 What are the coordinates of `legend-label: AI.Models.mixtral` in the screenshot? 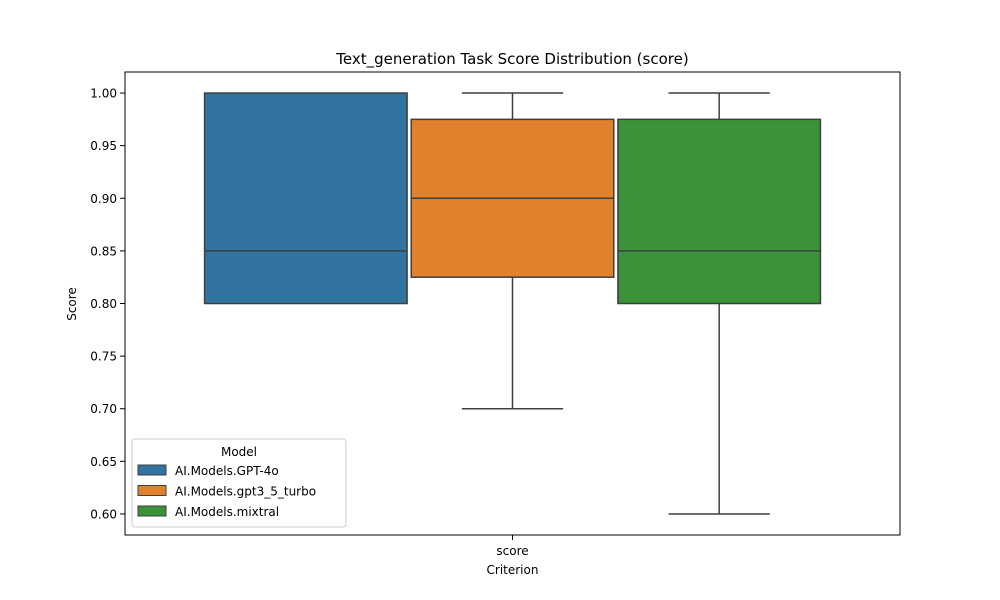 It's located at (227, 512).